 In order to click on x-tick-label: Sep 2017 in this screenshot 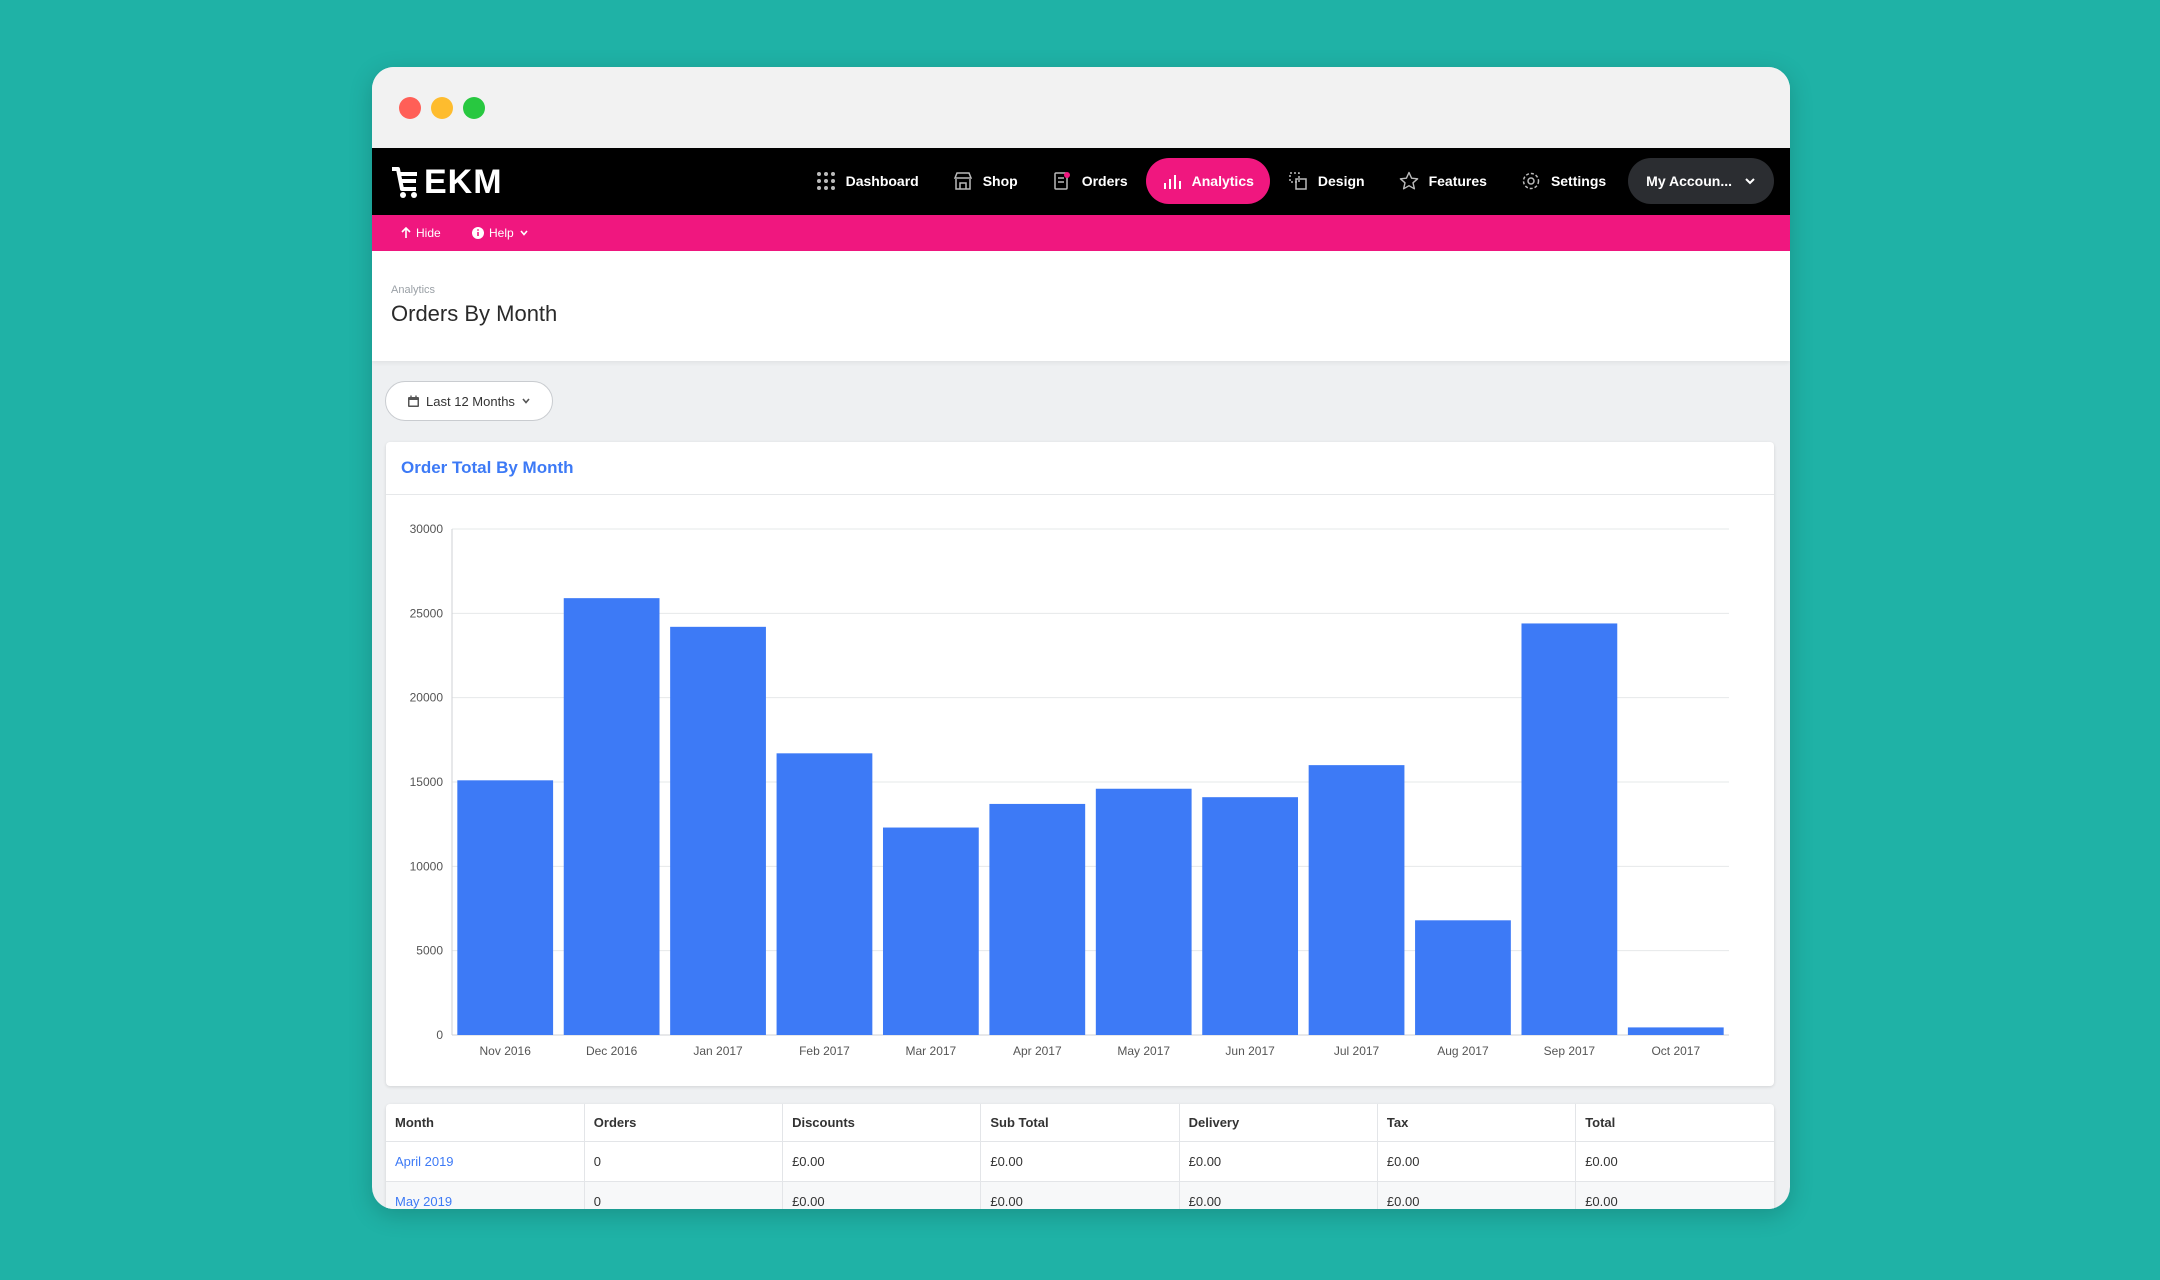, I will do `click(1570, 1051)`.